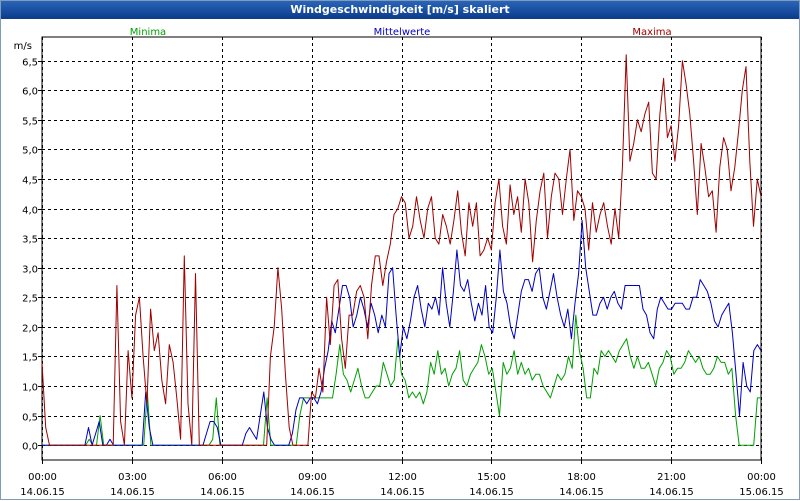 This screenshot has width=800, height=501. What do you see at coordinates (30, 181) in the screenshot?
I see `y-tick-label: 4,5` at bounding box center [30, 181].